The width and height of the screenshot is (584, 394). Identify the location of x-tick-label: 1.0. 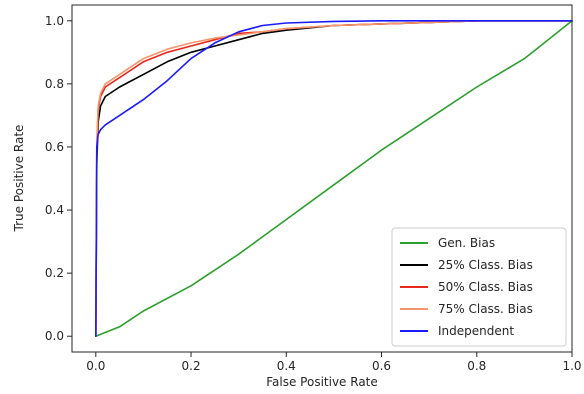
(571, 366).